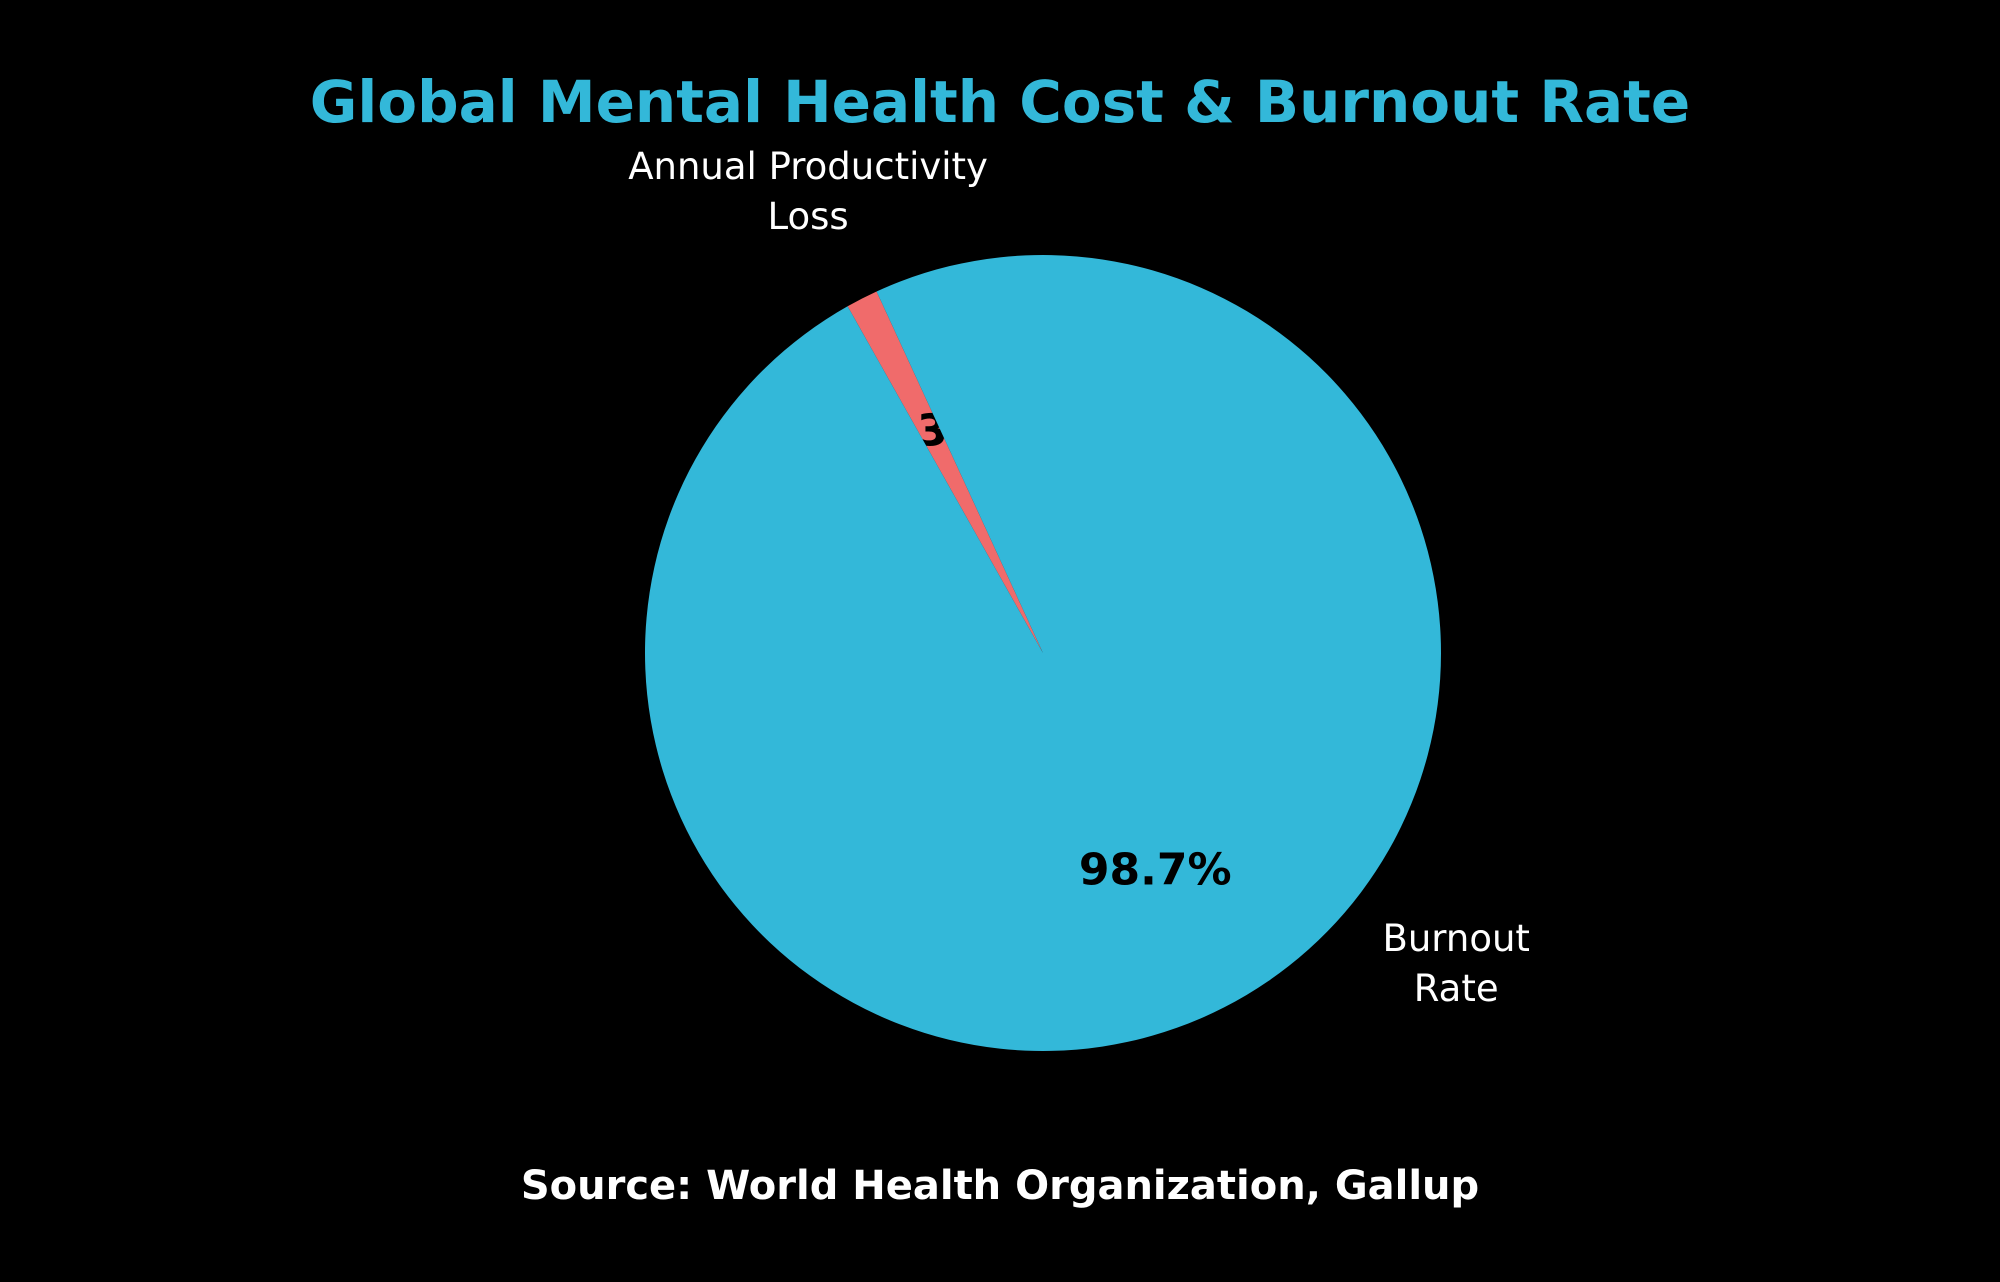  What do you see at coordinates (1000, 102) in the screenshot?
I see `chart-title: Global Mental Health Cost & Burnout Rate` at bounding box center [1000, 102].